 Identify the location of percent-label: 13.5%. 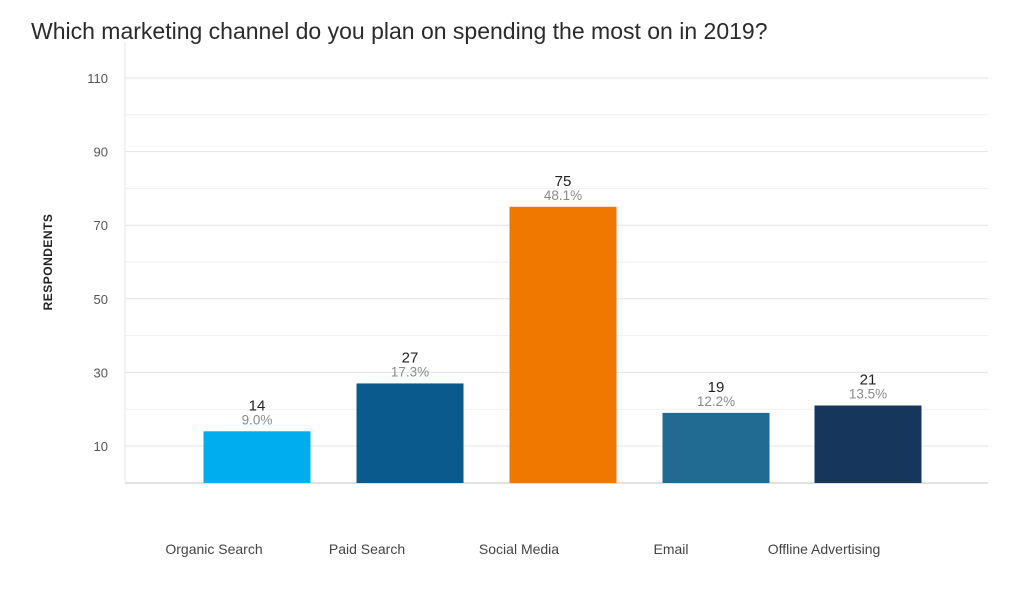
(868, 394).